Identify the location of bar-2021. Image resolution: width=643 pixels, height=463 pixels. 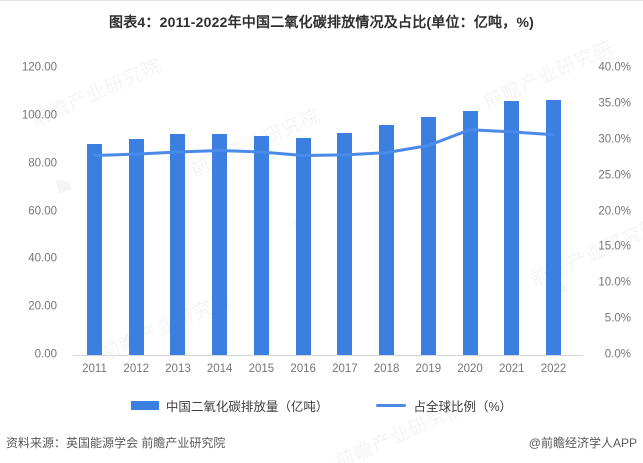
(512, 227).